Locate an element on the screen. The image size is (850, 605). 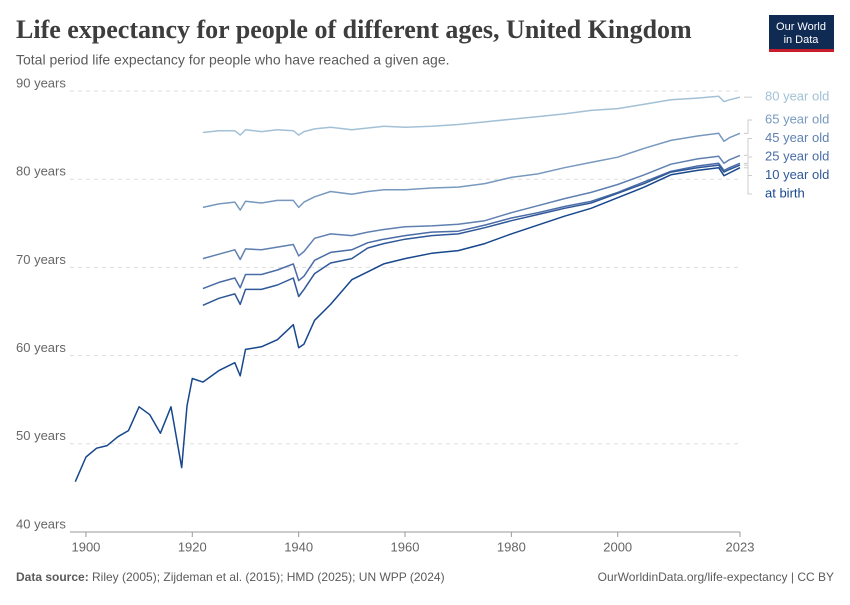
x-tick-label: 1960 is located at coordinates (405, 546).